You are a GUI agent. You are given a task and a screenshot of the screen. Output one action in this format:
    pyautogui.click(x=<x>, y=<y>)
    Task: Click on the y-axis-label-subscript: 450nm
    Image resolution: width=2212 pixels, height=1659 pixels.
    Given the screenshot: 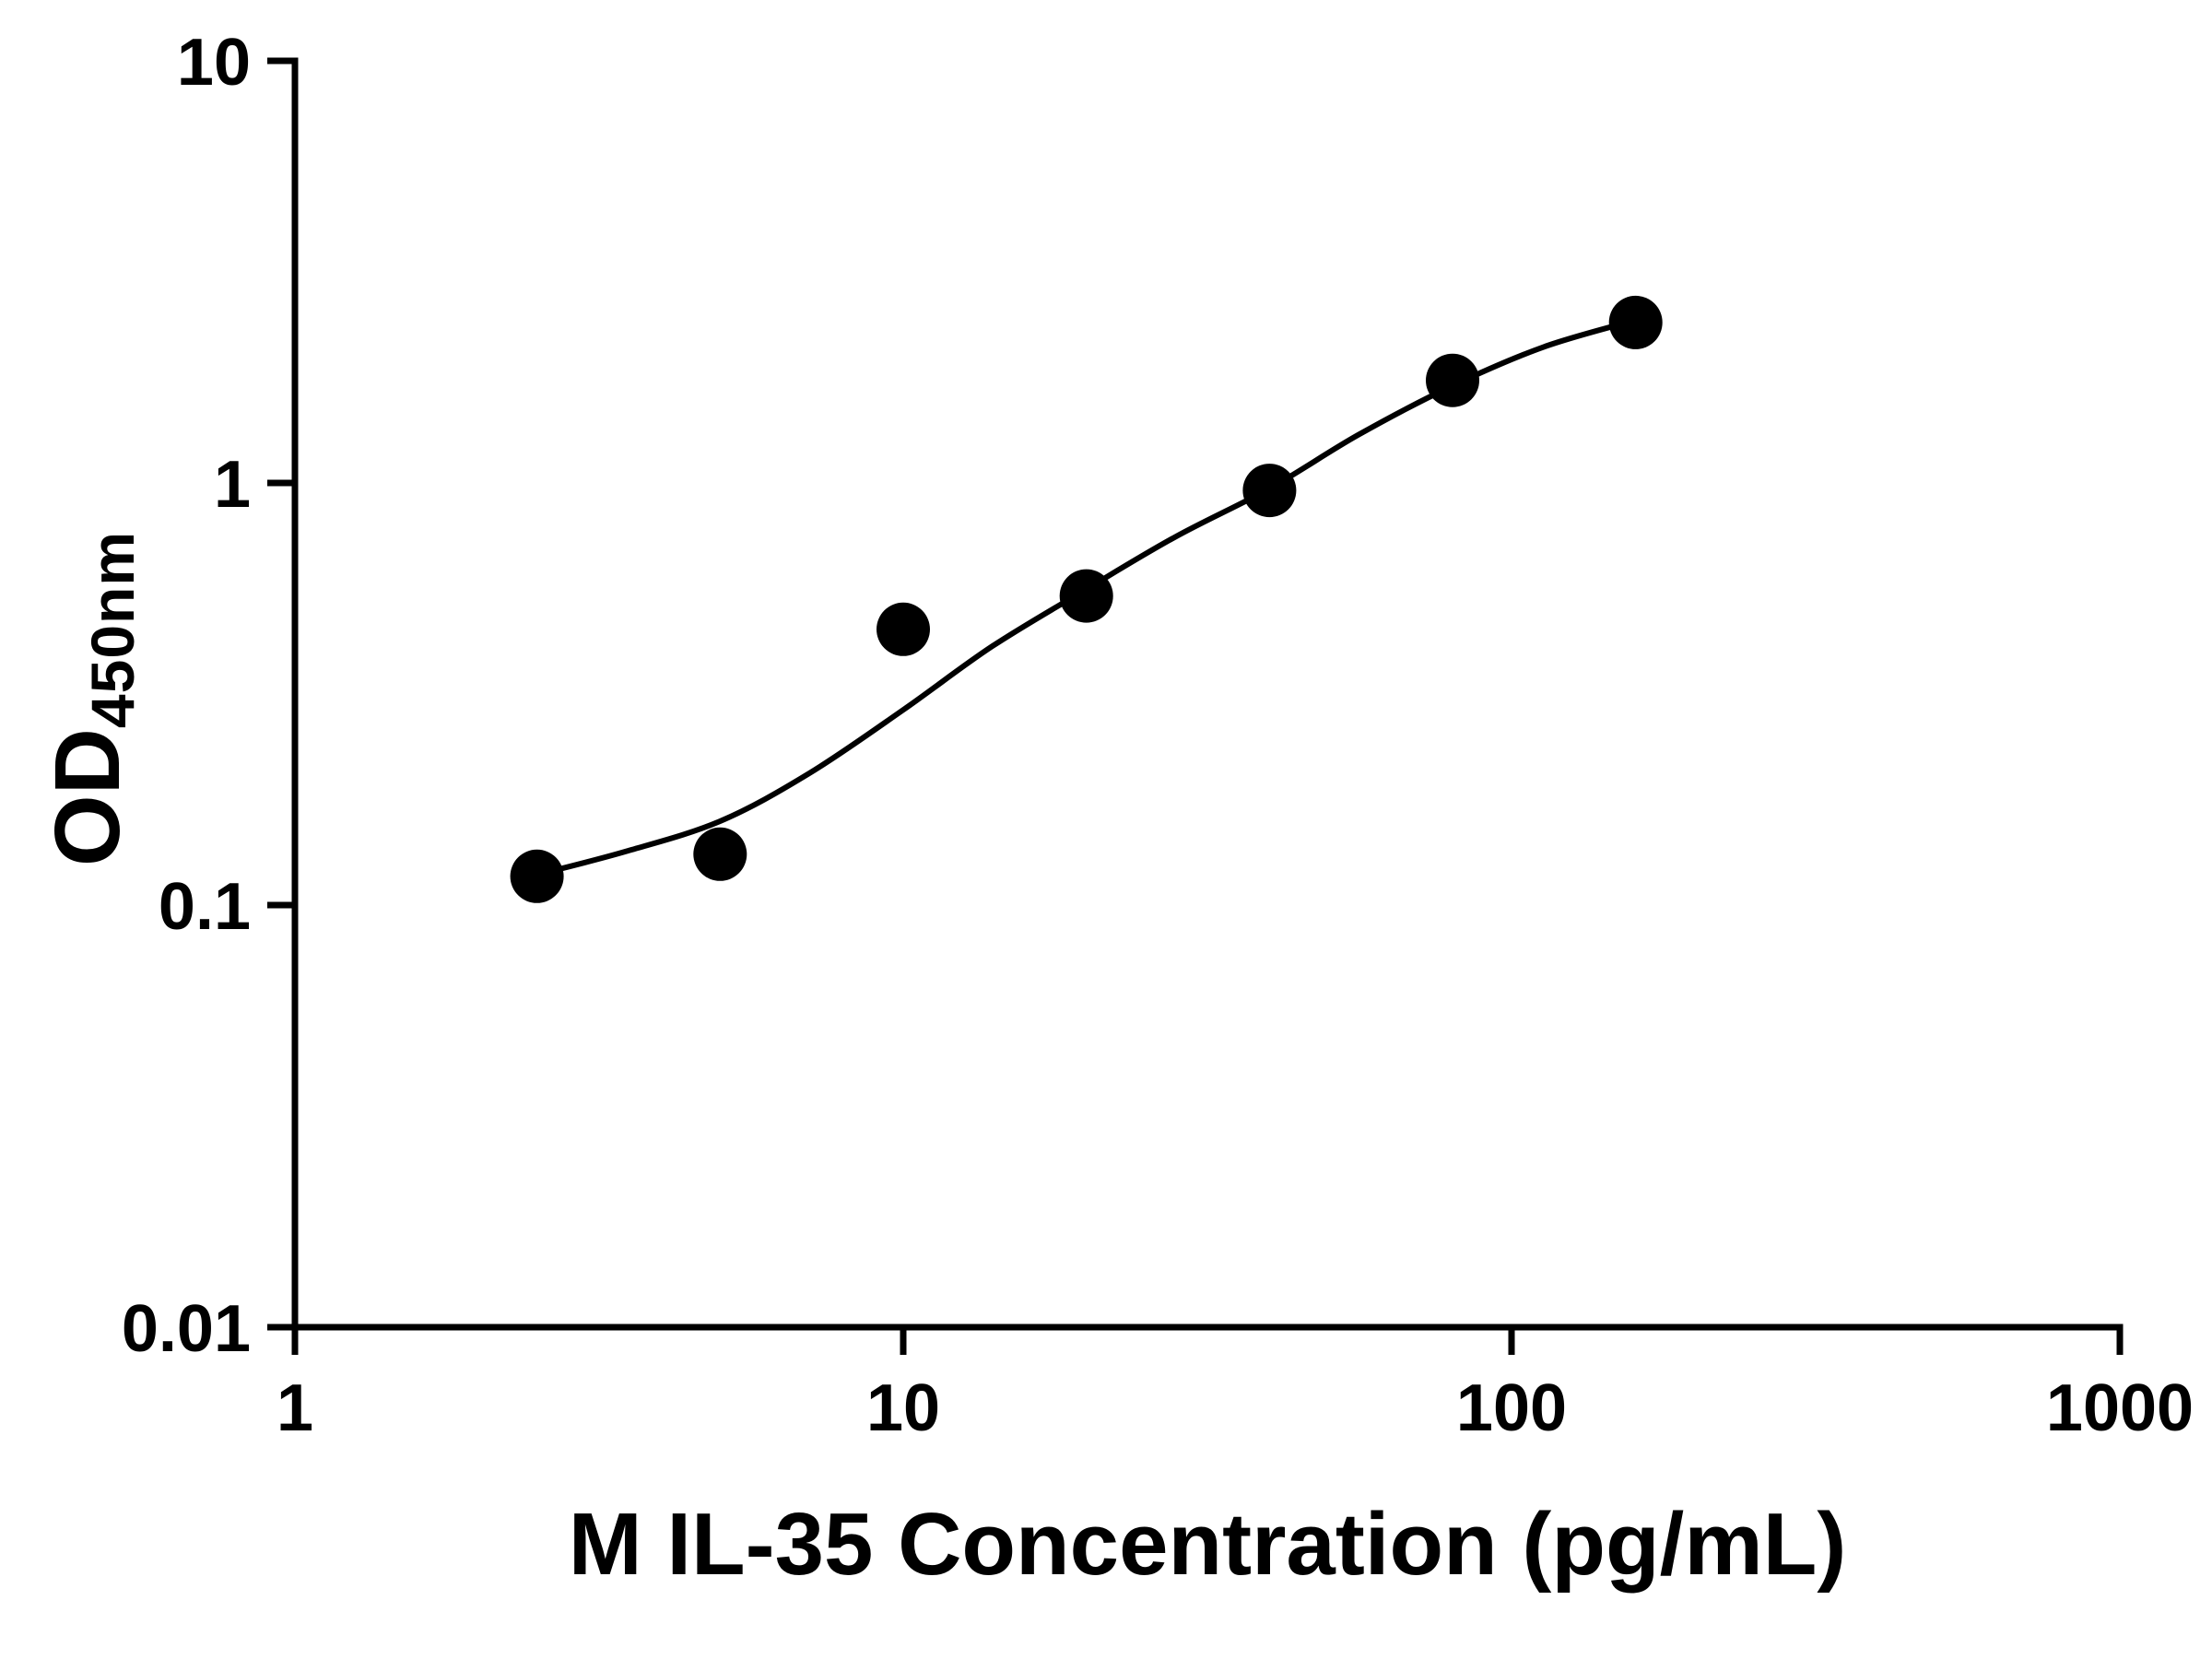 What is the action you would take?
    pyautogui.click(x=112, y=629)
    